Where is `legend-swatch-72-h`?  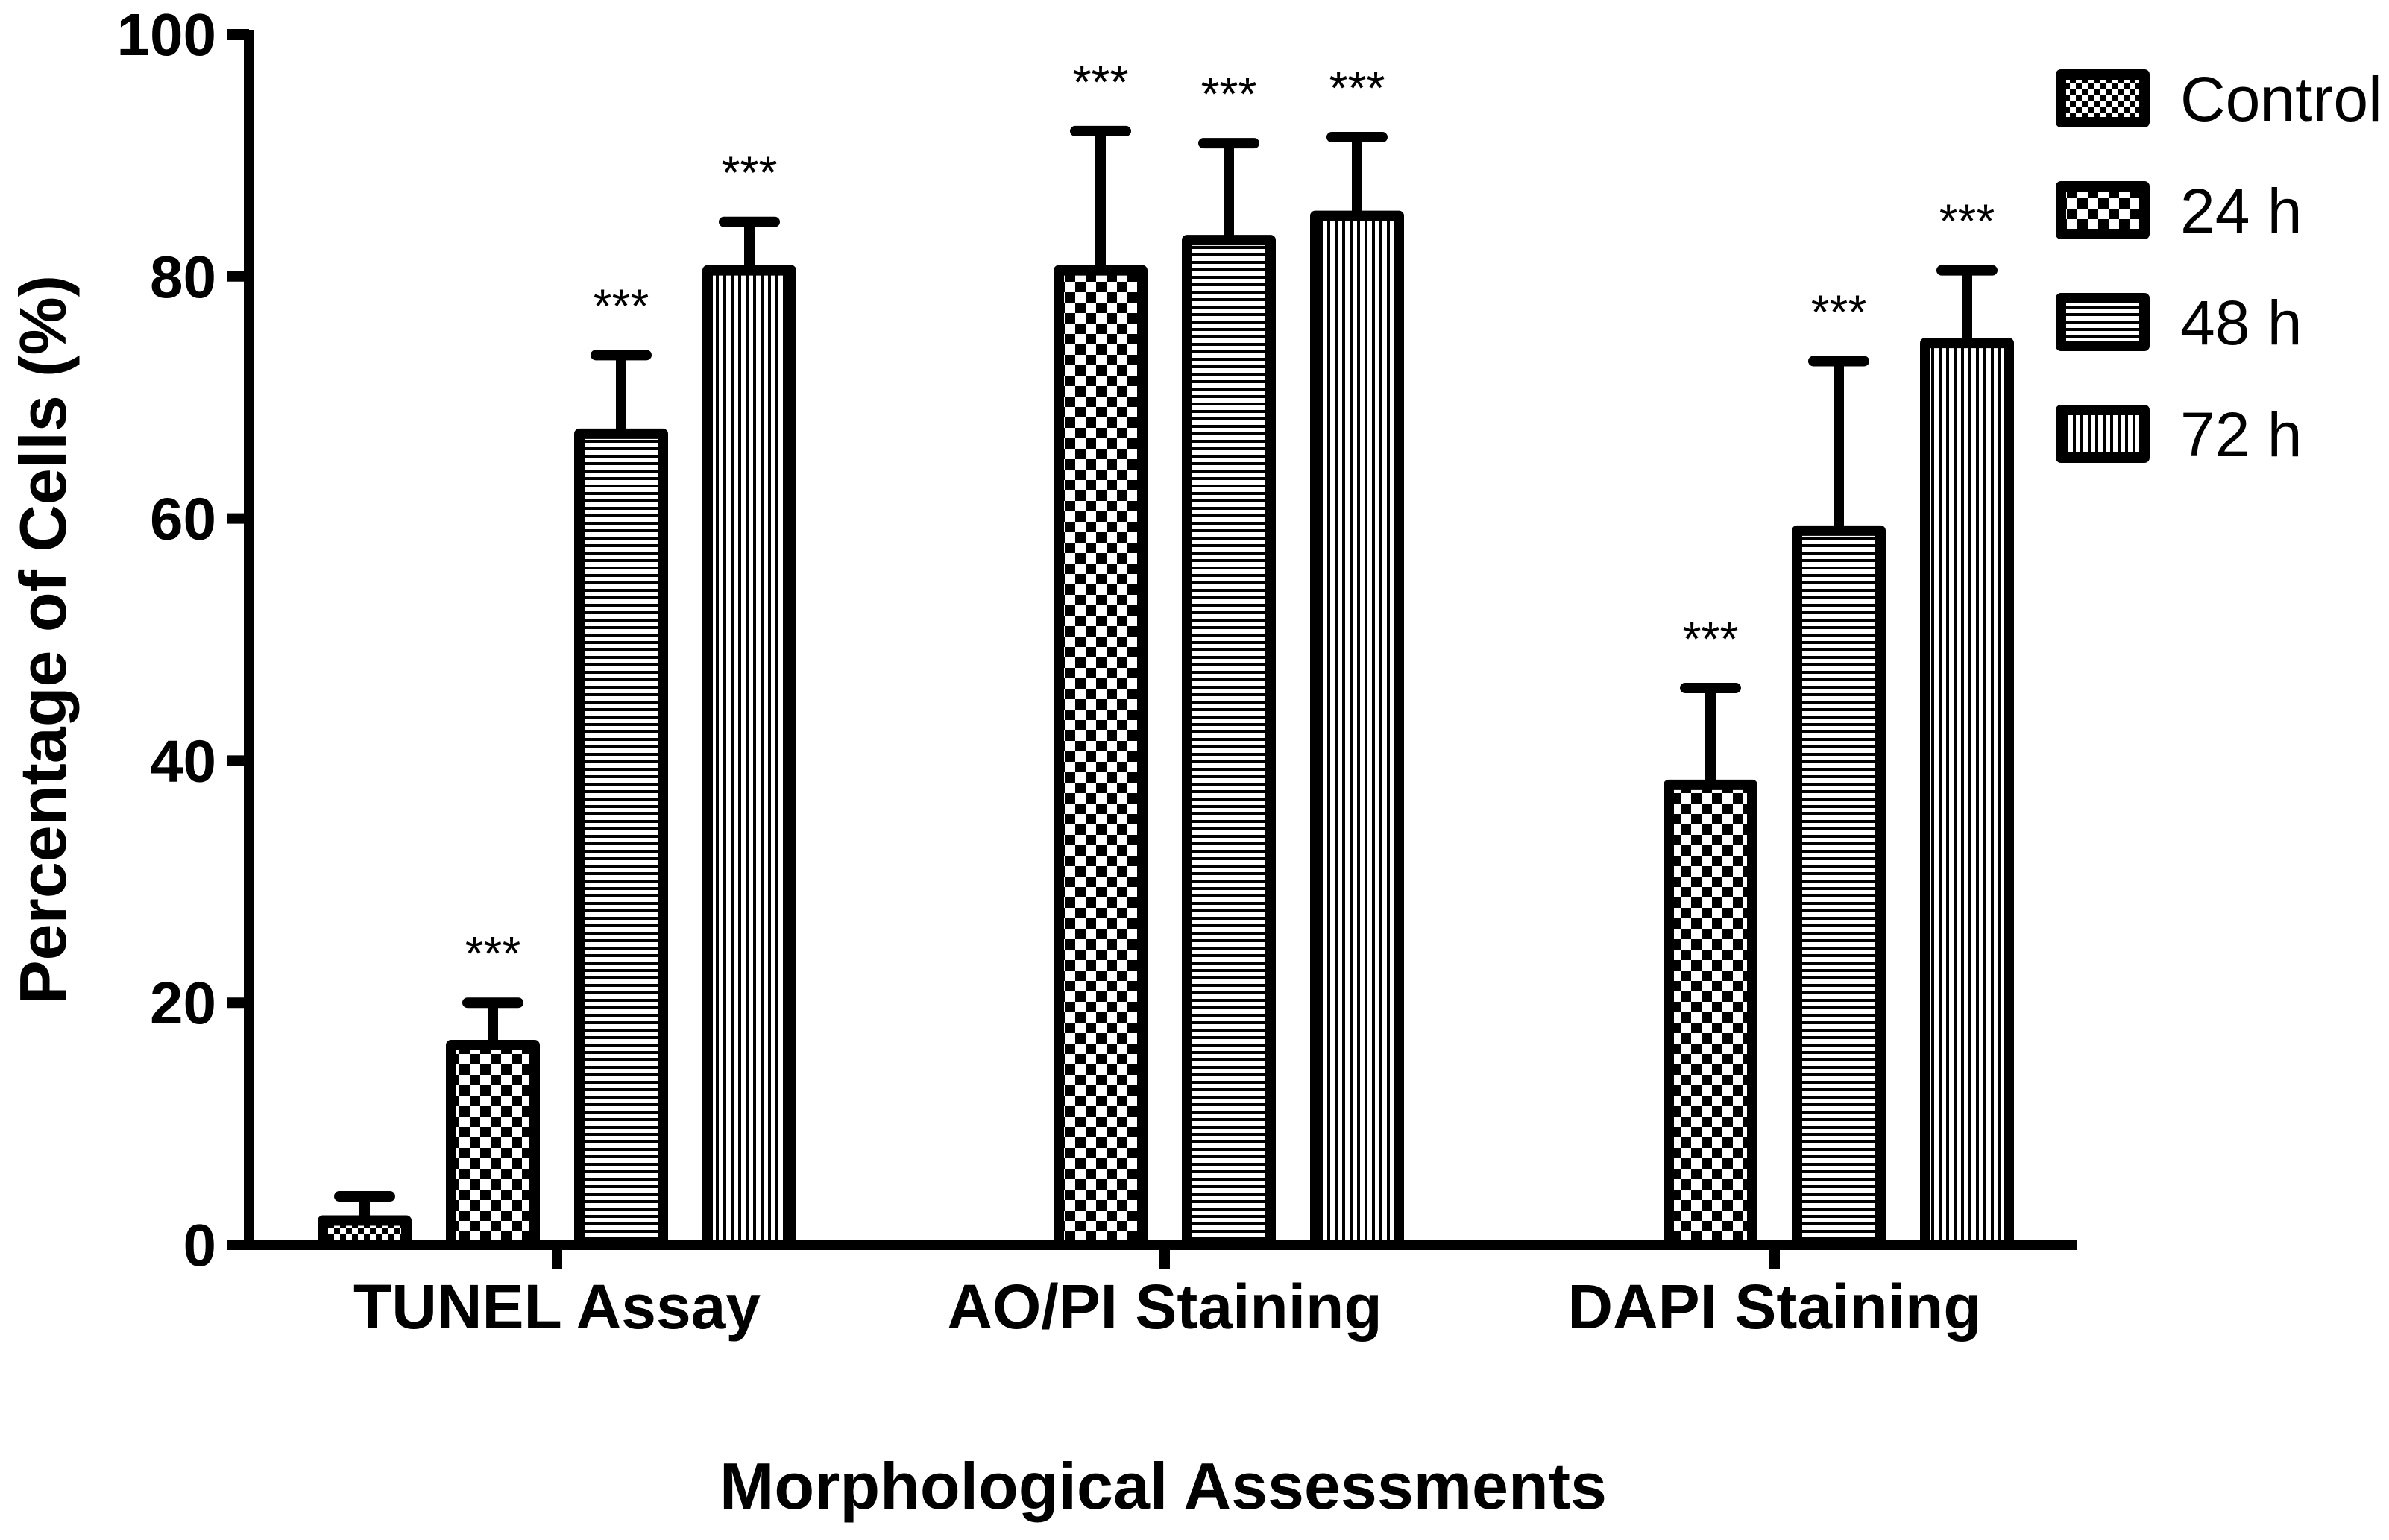 legend-swatch-72-h is located at coordinates (2103, 434).